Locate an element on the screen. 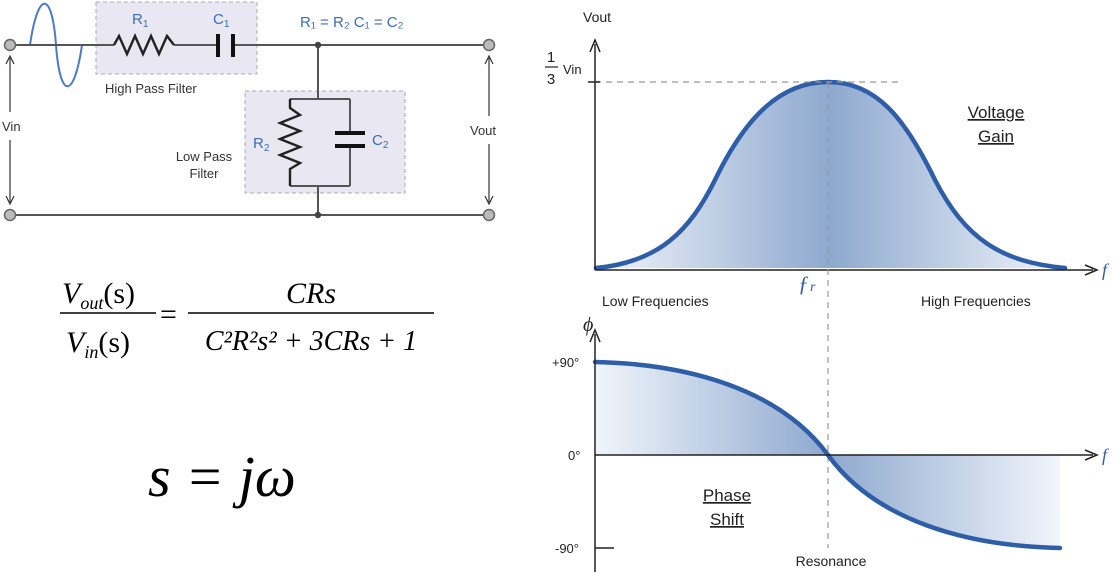 This screenshot has height=573, width=1113. branch-wire is located at coordinates (320, 130).